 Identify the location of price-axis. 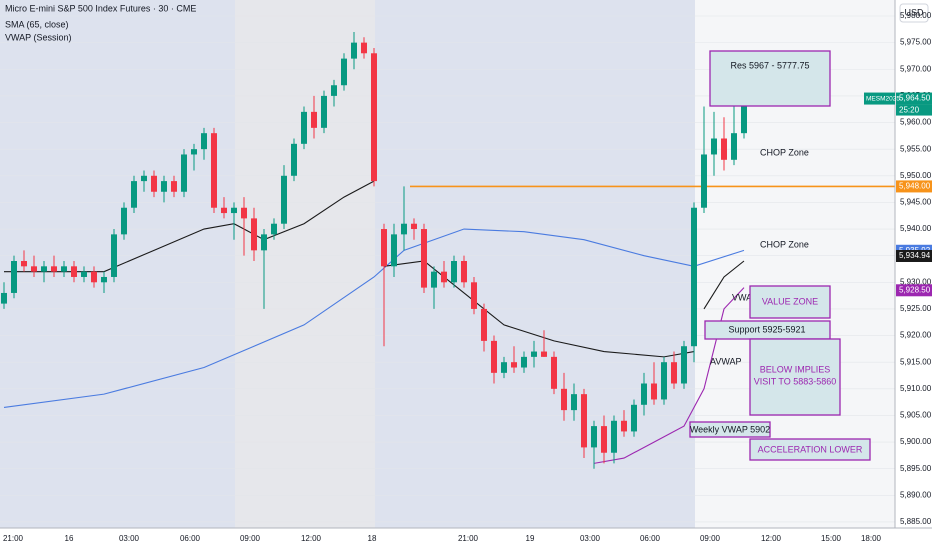
(913, 275).